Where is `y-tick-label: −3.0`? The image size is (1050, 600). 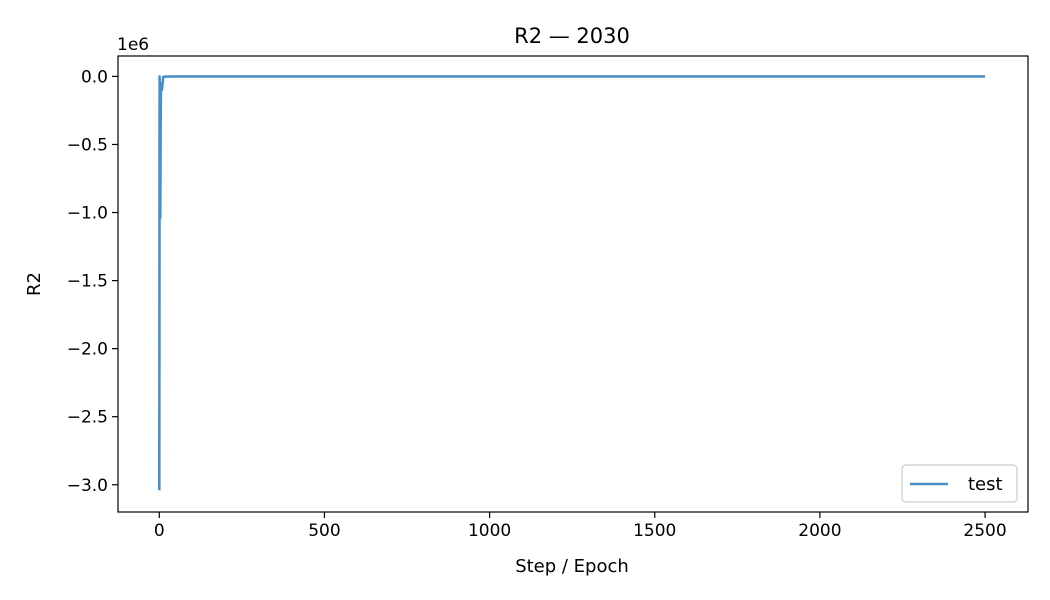 y-tick-label: −3.0 is located at coordinates (87, 486).